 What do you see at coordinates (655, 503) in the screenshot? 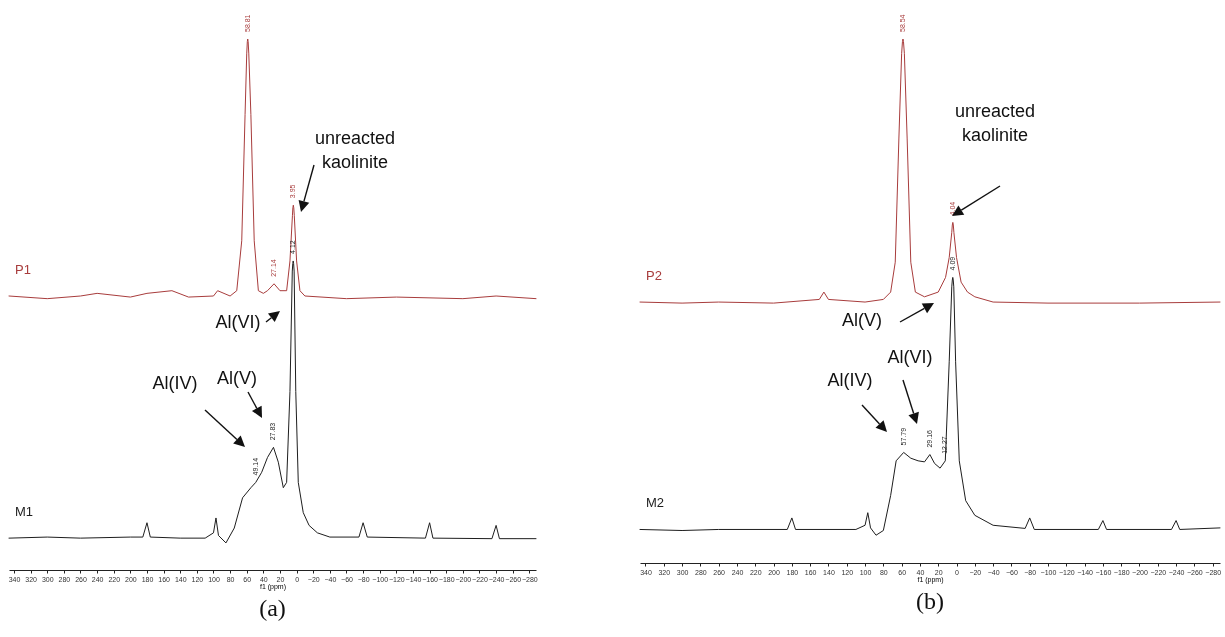
I see `series-label: M2` at bounding box center [655, 503].